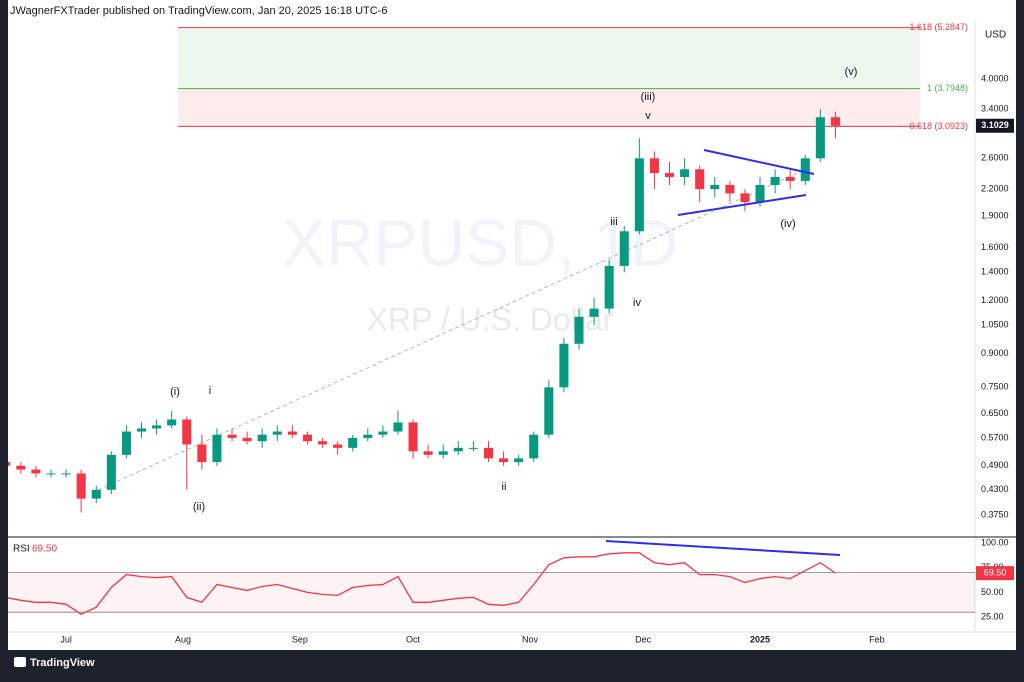  Describe the element at coordinates (995, 247) in the screenshot. I see `y-tick-label: 1.6000` at that location.